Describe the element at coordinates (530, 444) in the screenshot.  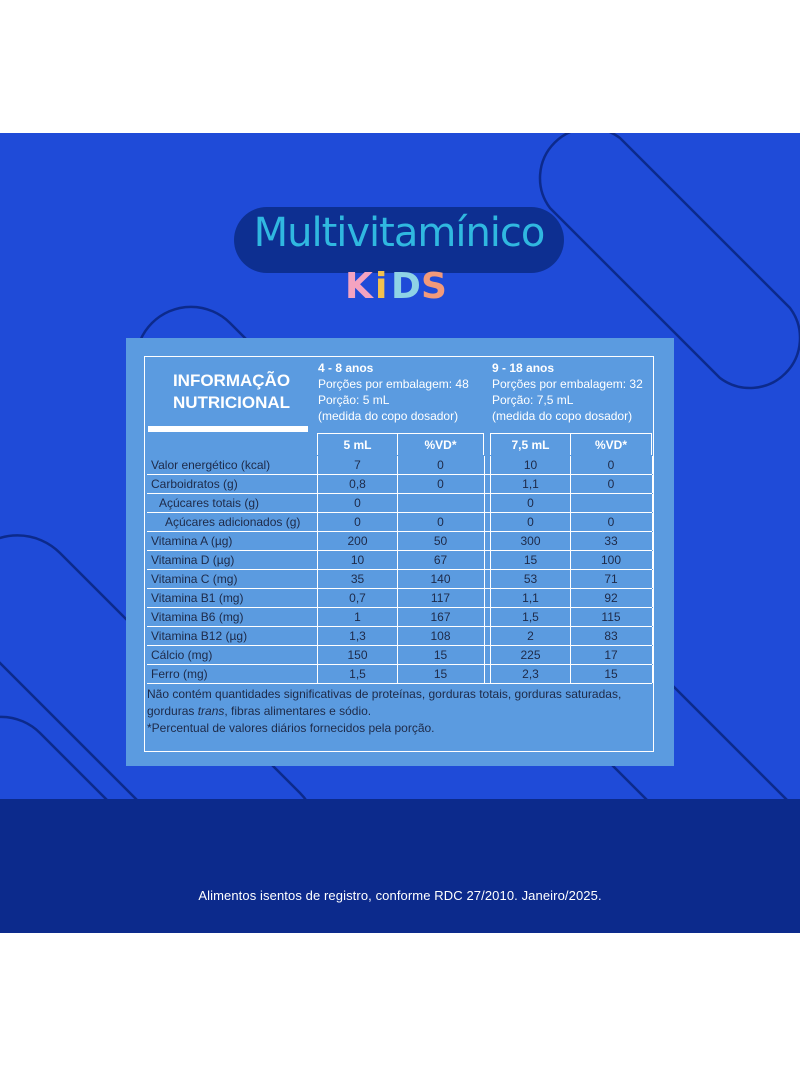
I see `col-head-amount-2: 7,5 mL` at that location.